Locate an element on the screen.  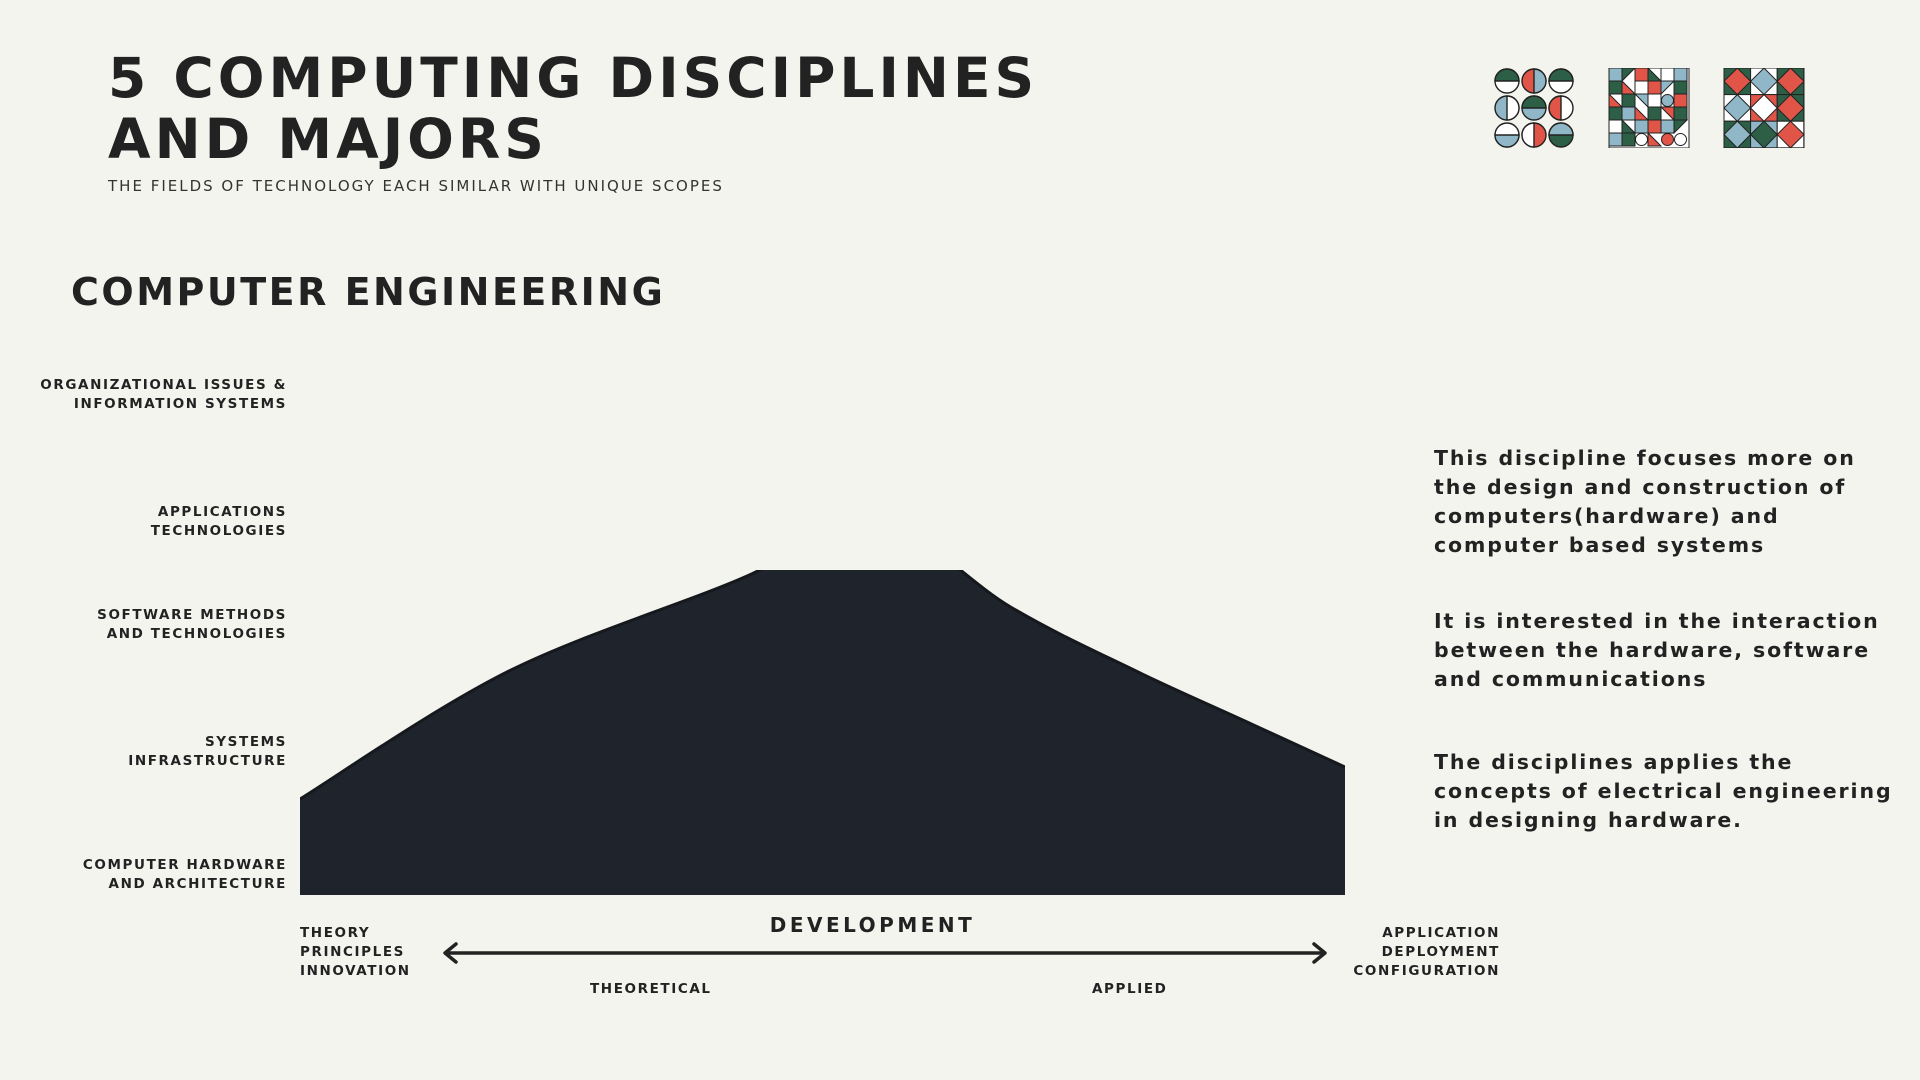
y-label-line: TECHNOLOGIES is located at coordinates (218, 531).